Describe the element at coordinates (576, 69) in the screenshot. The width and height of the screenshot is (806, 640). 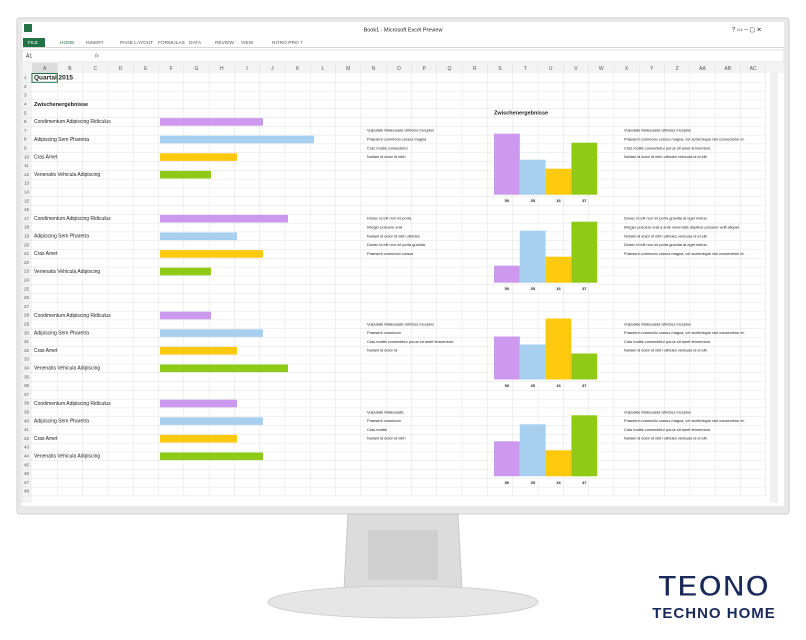
I see `column-header: V` at that location.